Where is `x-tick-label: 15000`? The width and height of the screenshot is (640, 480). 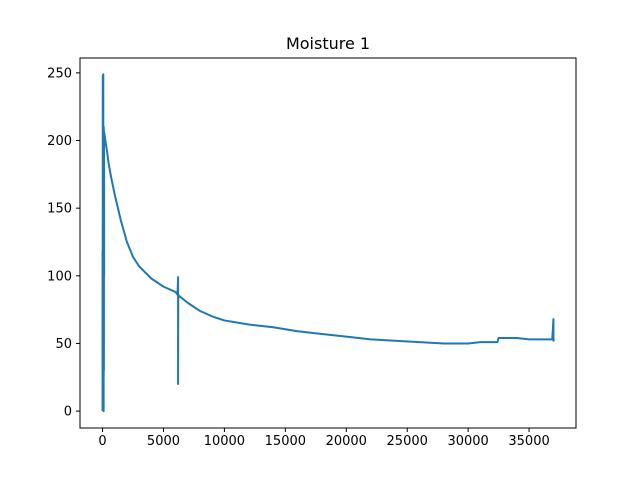 x-tick-label: 15000 is located at coordinates (285, 441).